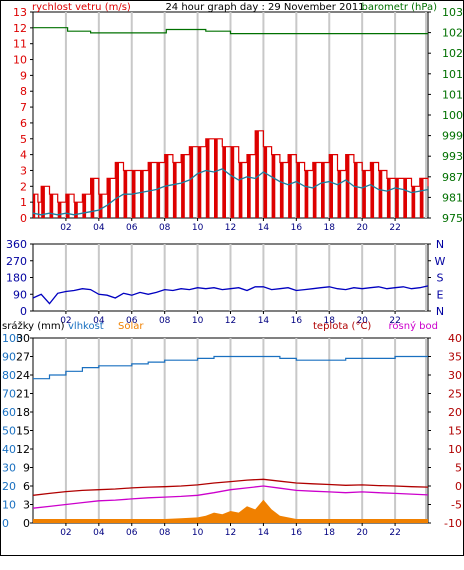 The height and width of the screenshot is (570, 464). What do you see at coordinates (453, 523) in the screenshot?
I see `temperature-axis-tick-label: -10` at bounding box center [453, 523].